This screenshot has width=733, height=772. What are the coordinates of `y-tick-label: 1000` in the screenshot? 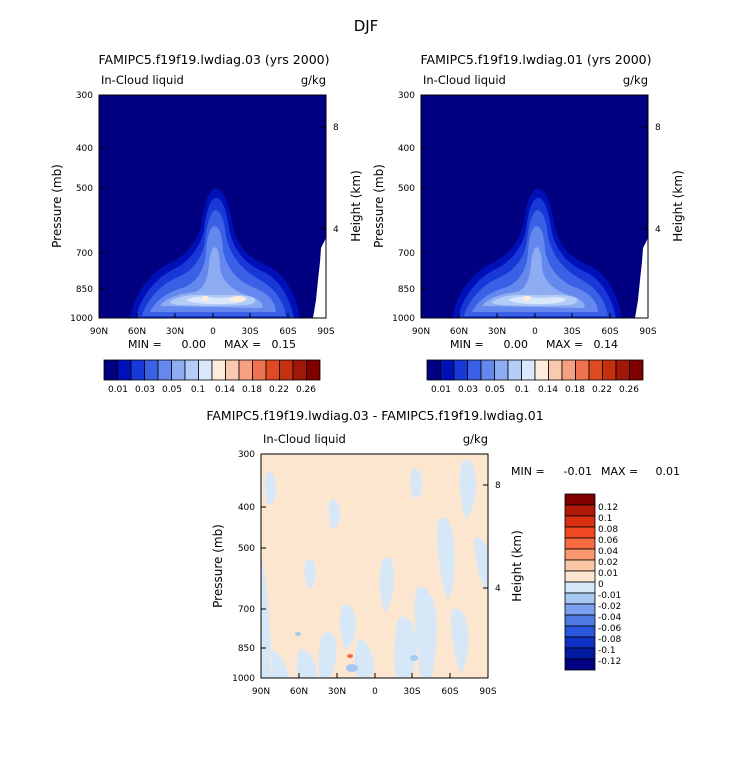 It's located at (243, 679).